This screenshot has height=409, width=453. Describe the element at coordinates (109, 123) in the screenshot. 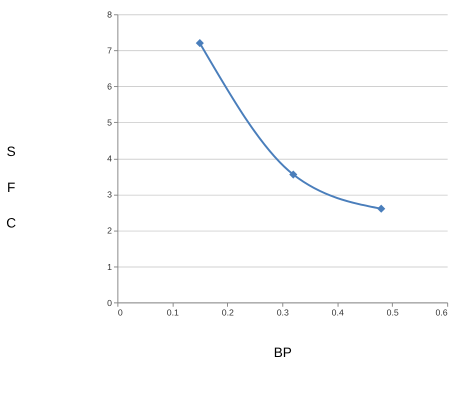

I see `y-tick-label: 5` at that location.